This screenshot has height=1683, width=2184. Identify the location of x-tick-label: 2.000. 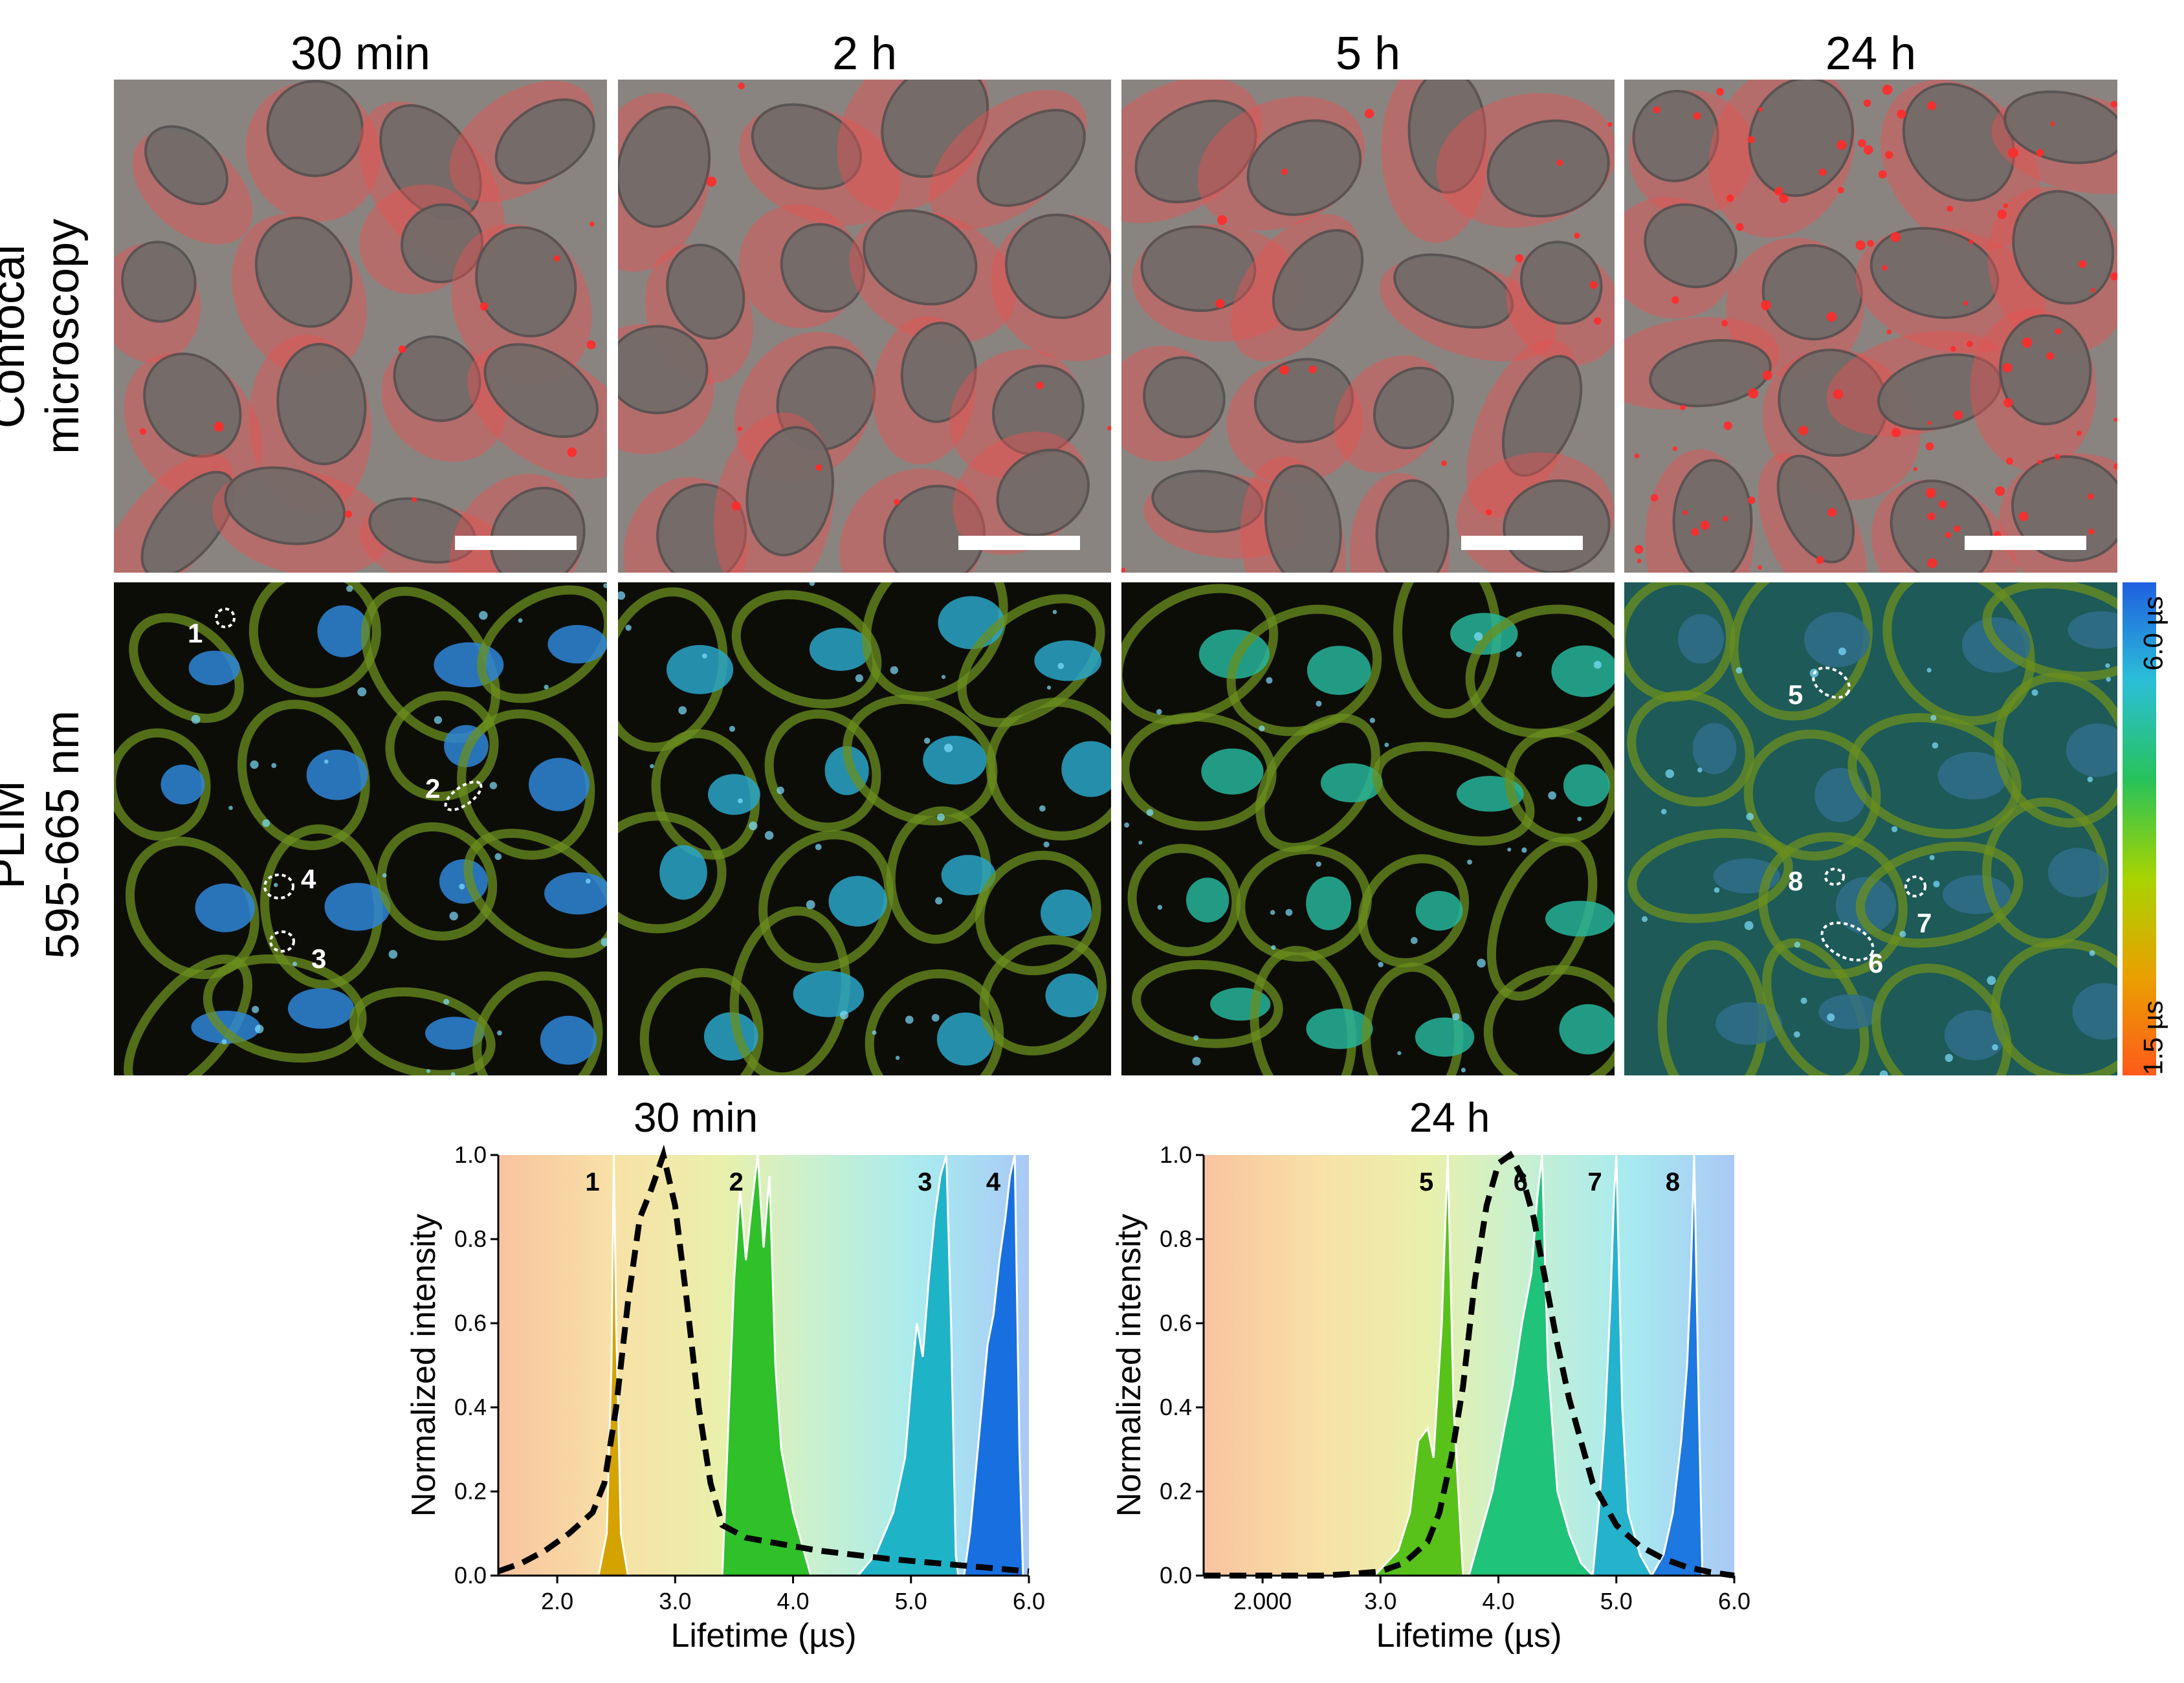
(1262, 1601).